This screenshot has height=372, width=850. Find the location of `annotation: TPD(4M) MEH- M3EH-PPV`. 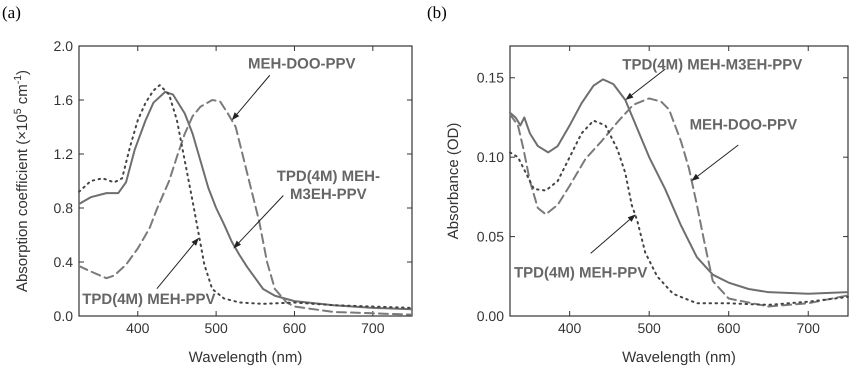

annotation: TPD(4M) MEH- M3EH-PPV is located at coordinates (328, 185).